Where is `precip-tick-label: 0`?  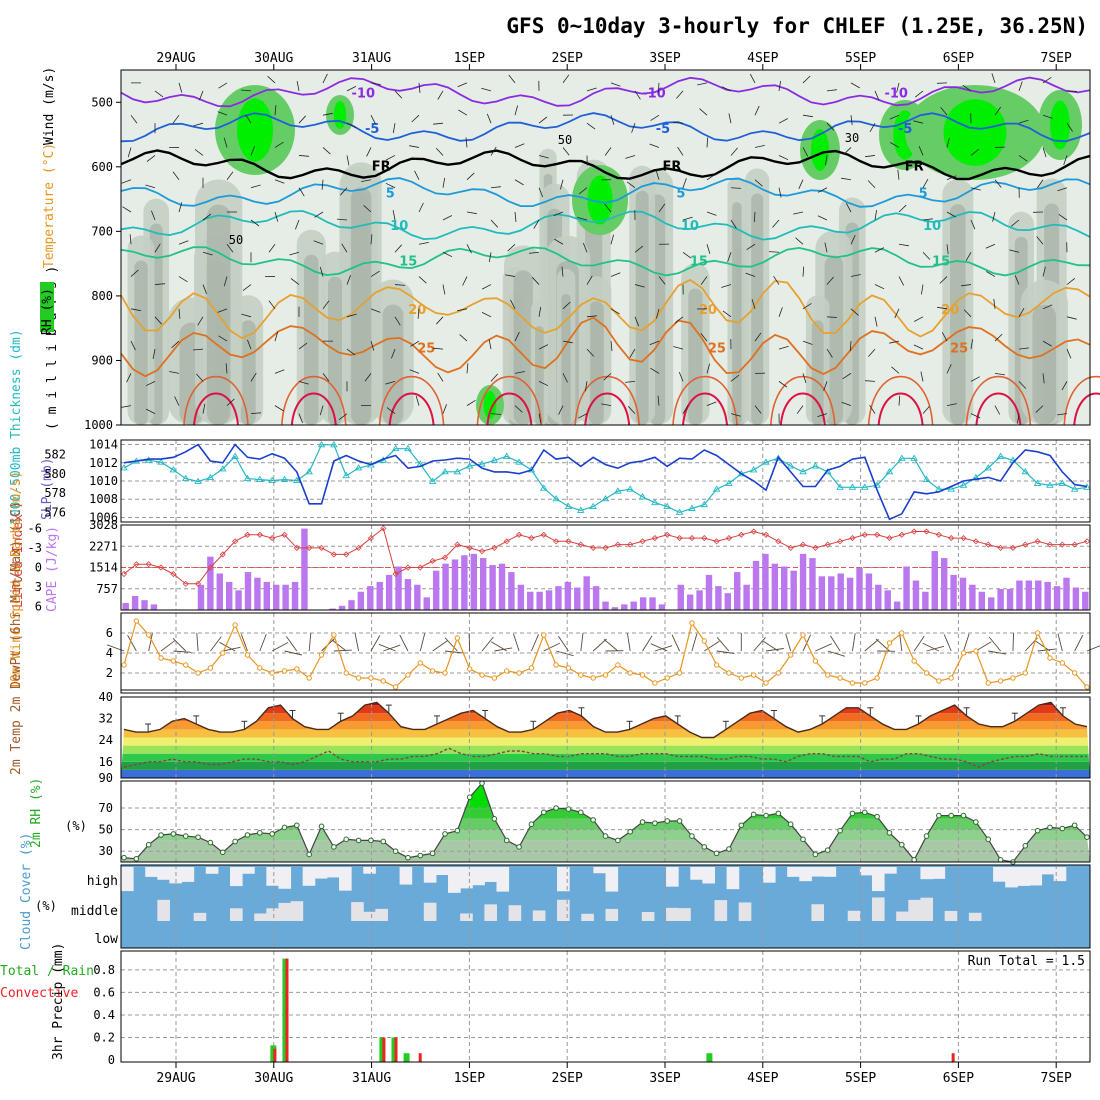
precip-tick-label: 0 is located at coordinates (111, 1060).